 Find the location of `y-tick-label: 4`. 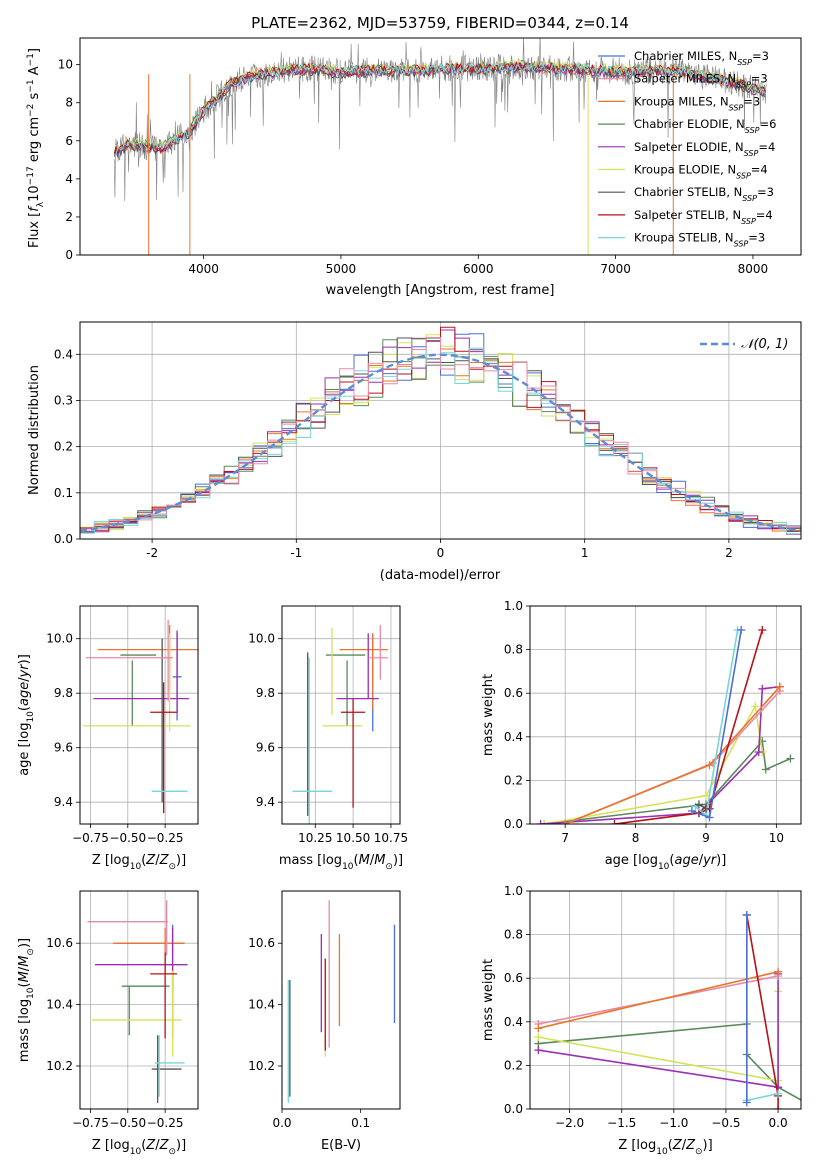

y-tick-label: 4 is located at coordinates (69, 179).